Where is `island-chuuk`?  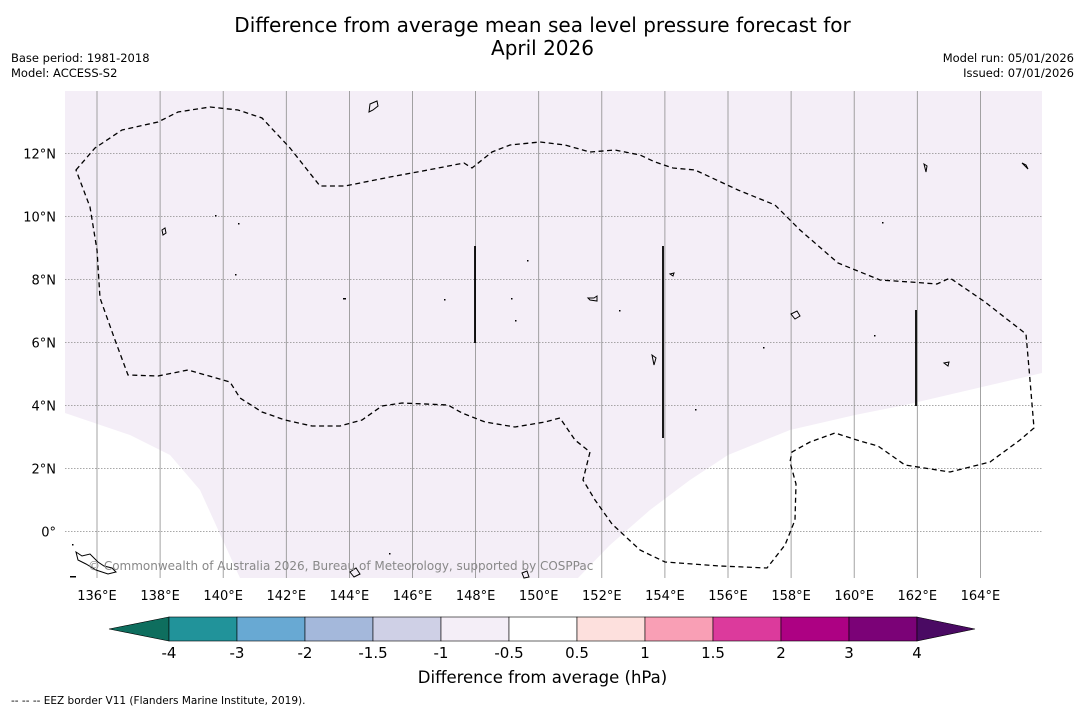
island-chuuk is located at coordinates (592, 298).